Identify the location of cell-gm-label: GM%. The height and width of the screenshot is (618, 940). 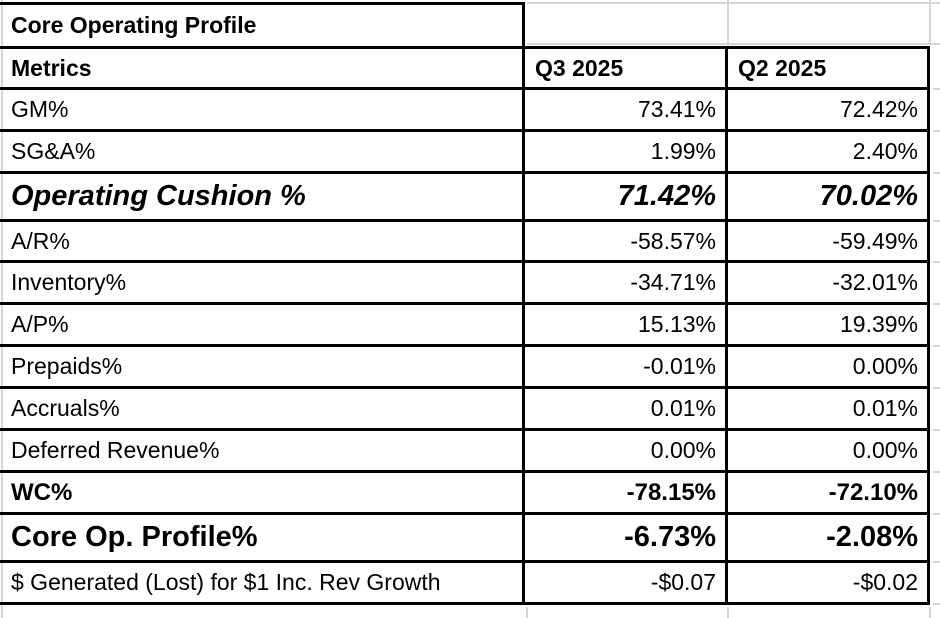
(262, 111).